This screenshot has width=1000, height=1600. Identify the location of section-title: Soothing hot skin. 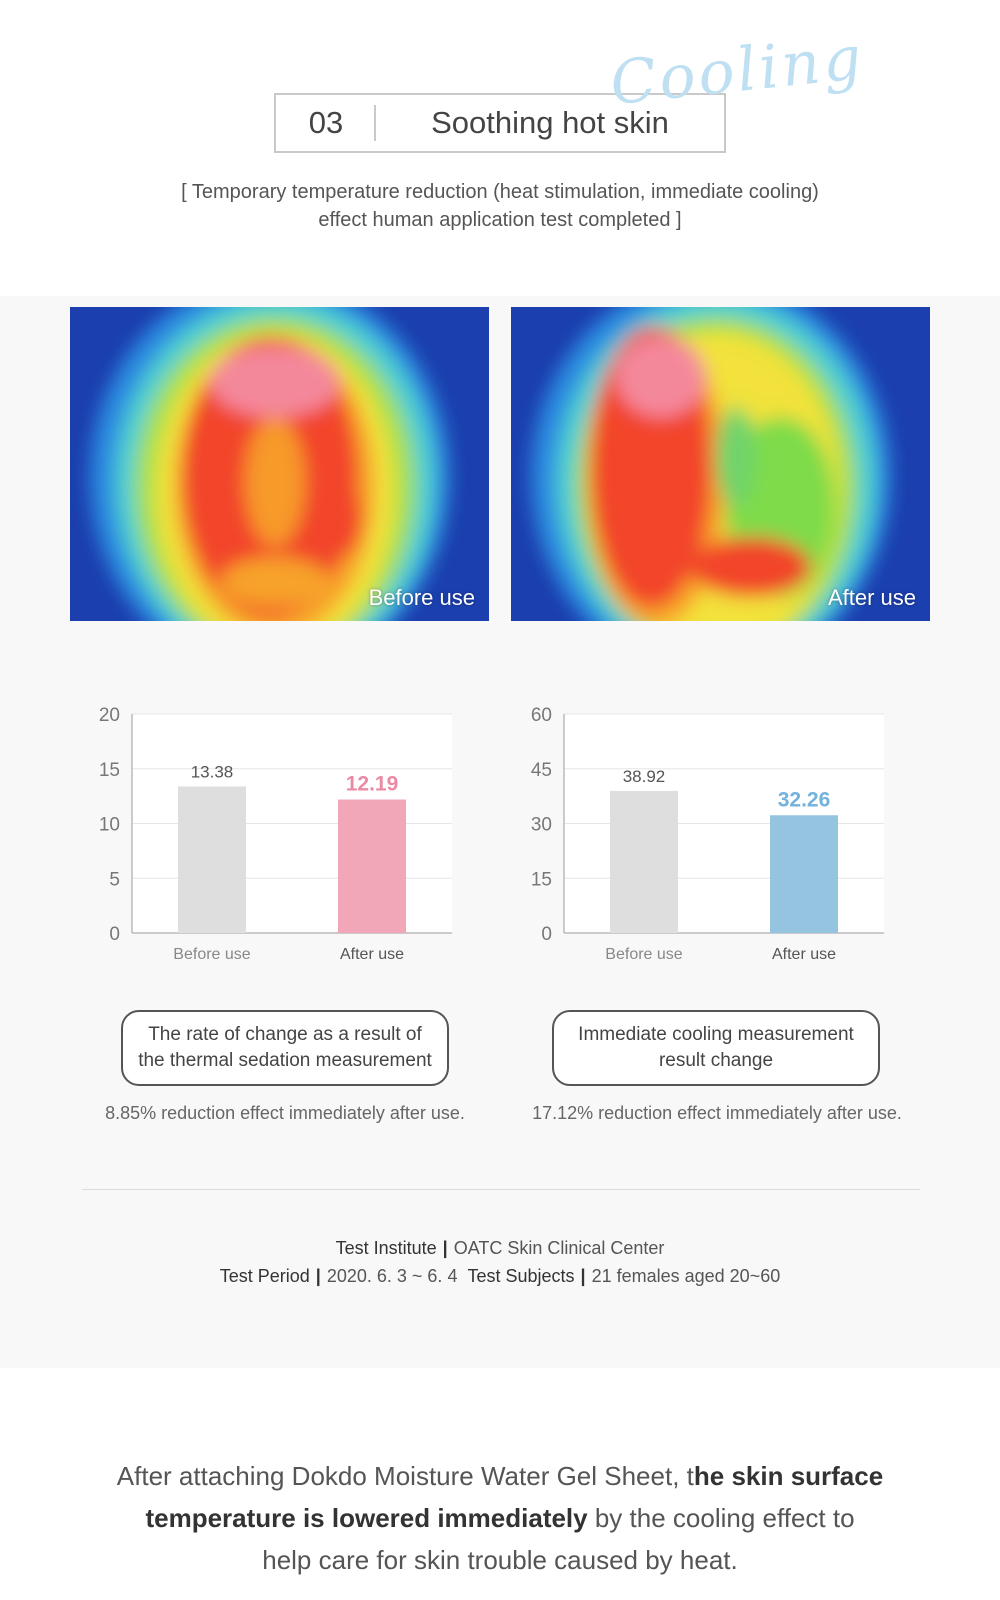
(550, 122).